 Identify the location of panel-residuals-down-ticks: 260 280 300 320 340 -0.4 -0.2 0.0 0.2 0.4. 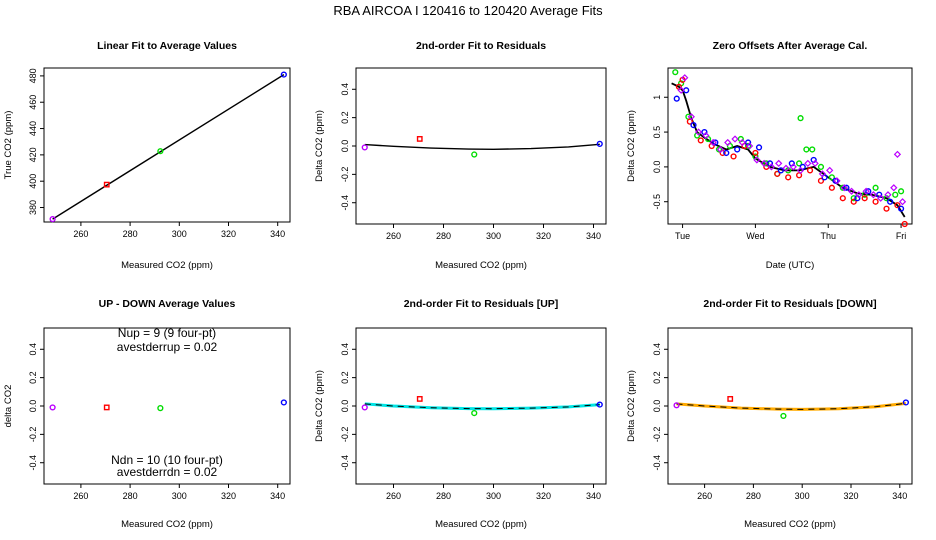
(779, 422).